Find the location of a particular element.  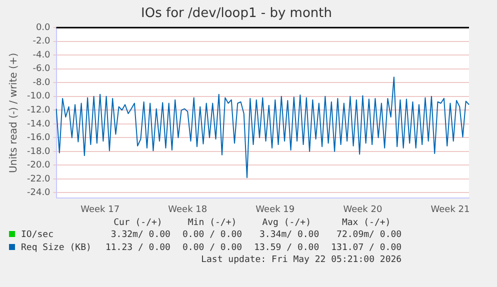

y-tick-label: -18.0 is located at coordinates (38, 151).